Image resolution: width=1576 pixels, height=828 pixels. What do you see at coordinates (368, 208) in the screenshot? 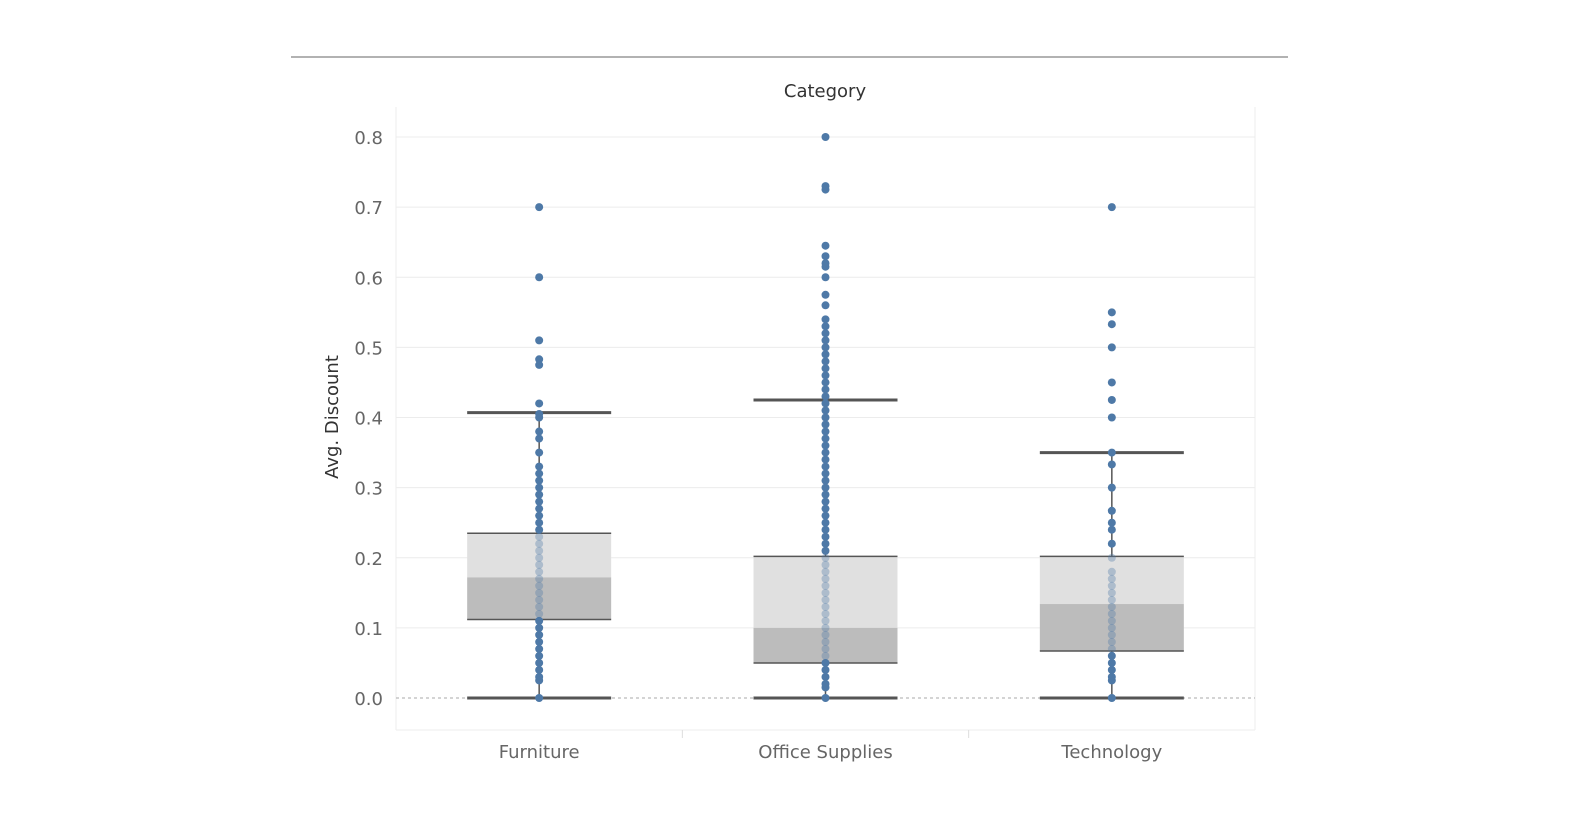
I see `y-tick-label: 0.7` at bounding box center [368, 208].